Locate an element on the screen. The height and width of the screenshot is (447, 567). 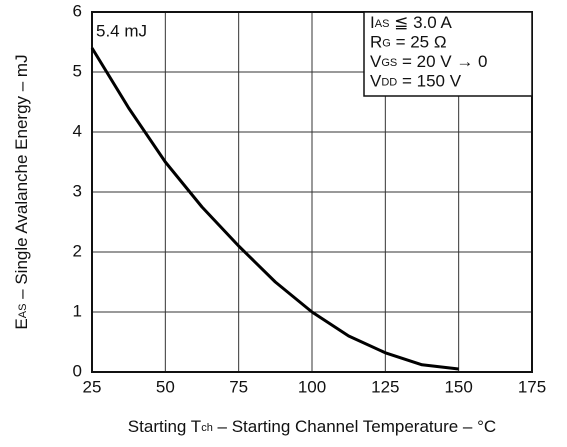
conditions-box is located at coordinates (448, 54).